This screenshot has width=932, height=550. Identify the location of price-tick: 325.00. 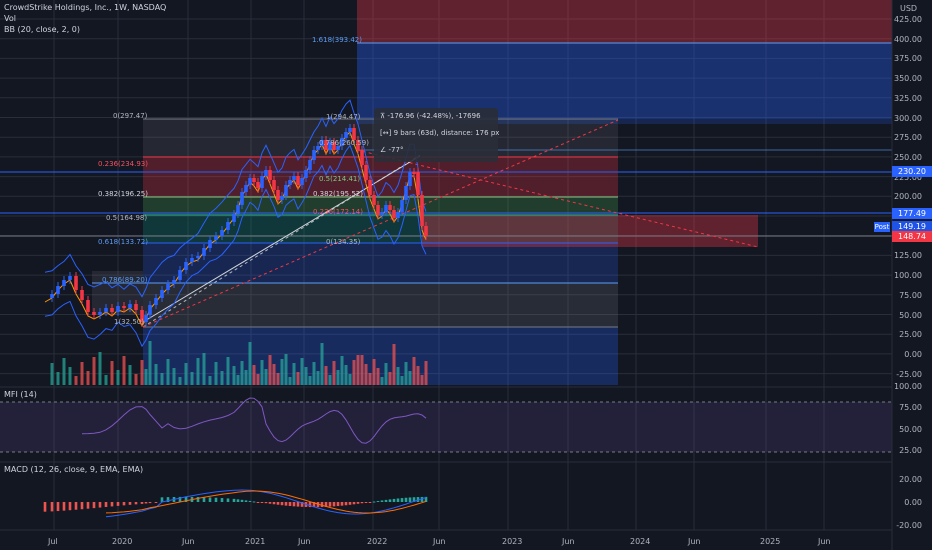
(908, 98).